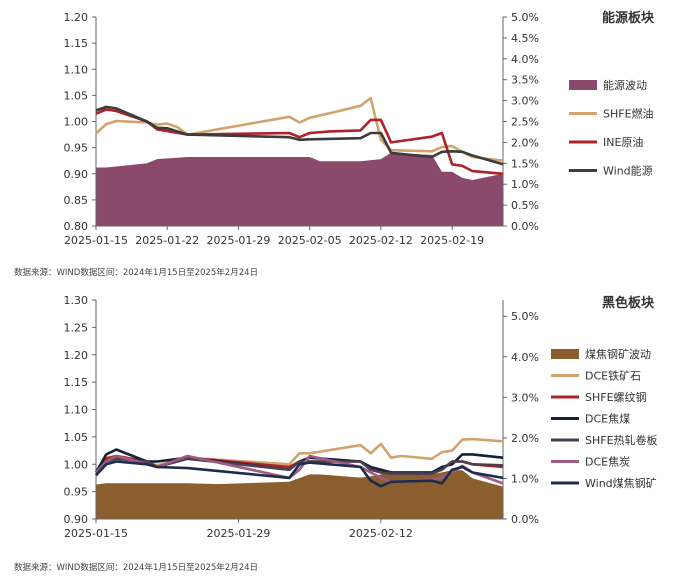 Image resolution: width=692 pixels, height=578 pixels. What do you see at coordinates (607, 419) in the screenshot?
I see `legend-label: DCE焦煤` at bounding box center [607, 419].